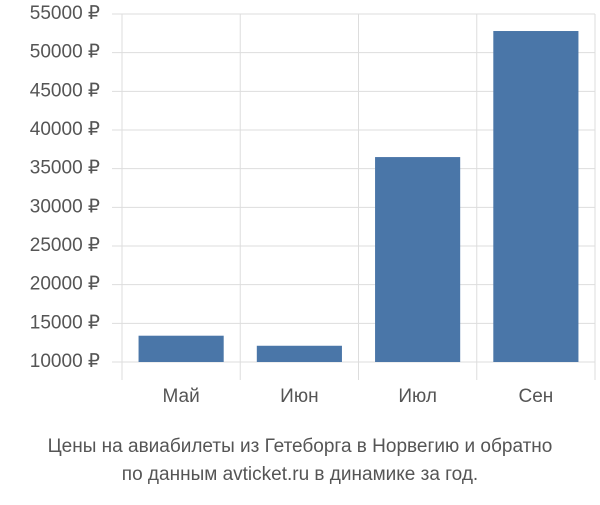 The width and height of the screenshot is (600, 505). Describe the element at coordinates (65, 13) in the screenshot. I see `y-tick-label: 55000 ₽` at that location.